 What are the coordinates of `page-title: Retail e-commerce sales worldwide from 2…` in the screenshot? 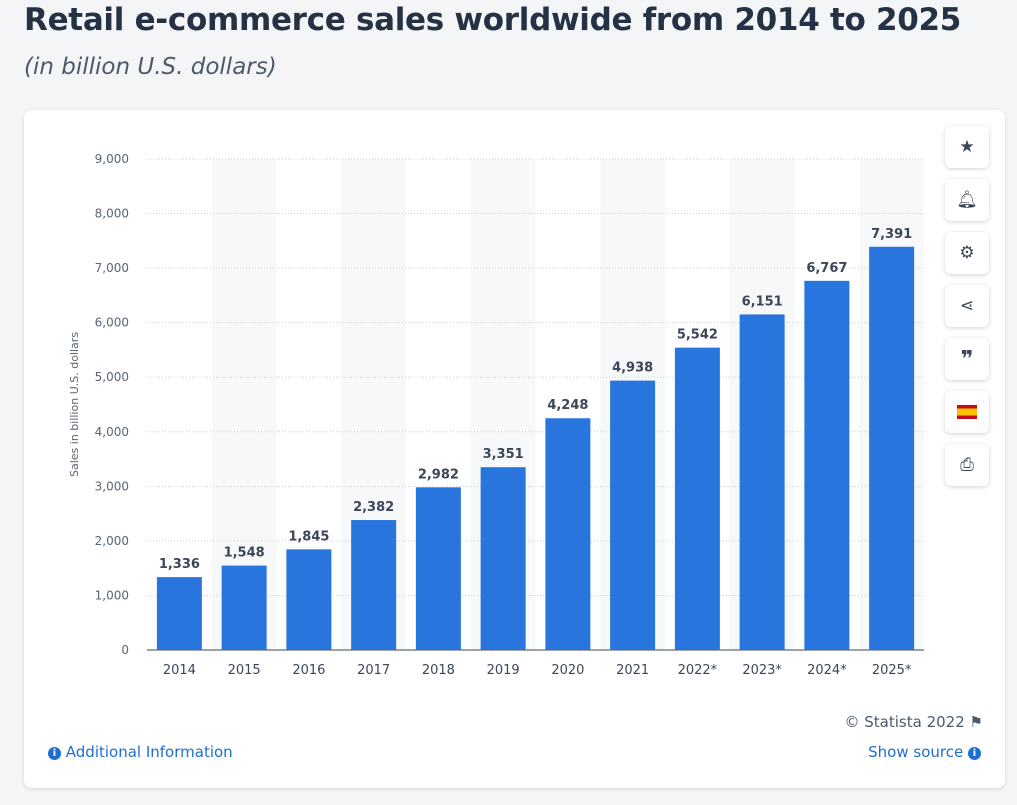 It's located at (493, 20).